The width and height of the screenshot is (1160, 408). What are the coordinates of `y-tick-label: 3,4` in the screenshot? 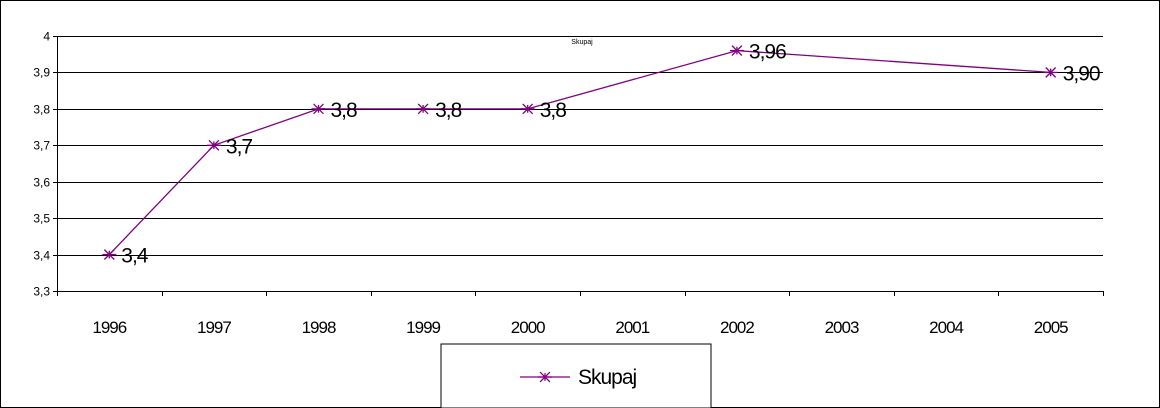 It's located at (41, 256).